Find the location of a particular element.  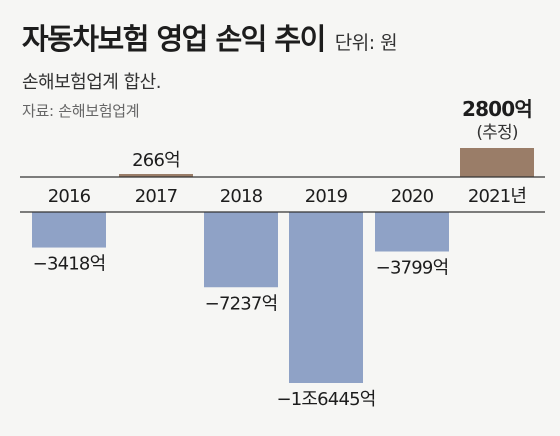

tick-label-2020: 2020 is located at coordinates (412, 196).